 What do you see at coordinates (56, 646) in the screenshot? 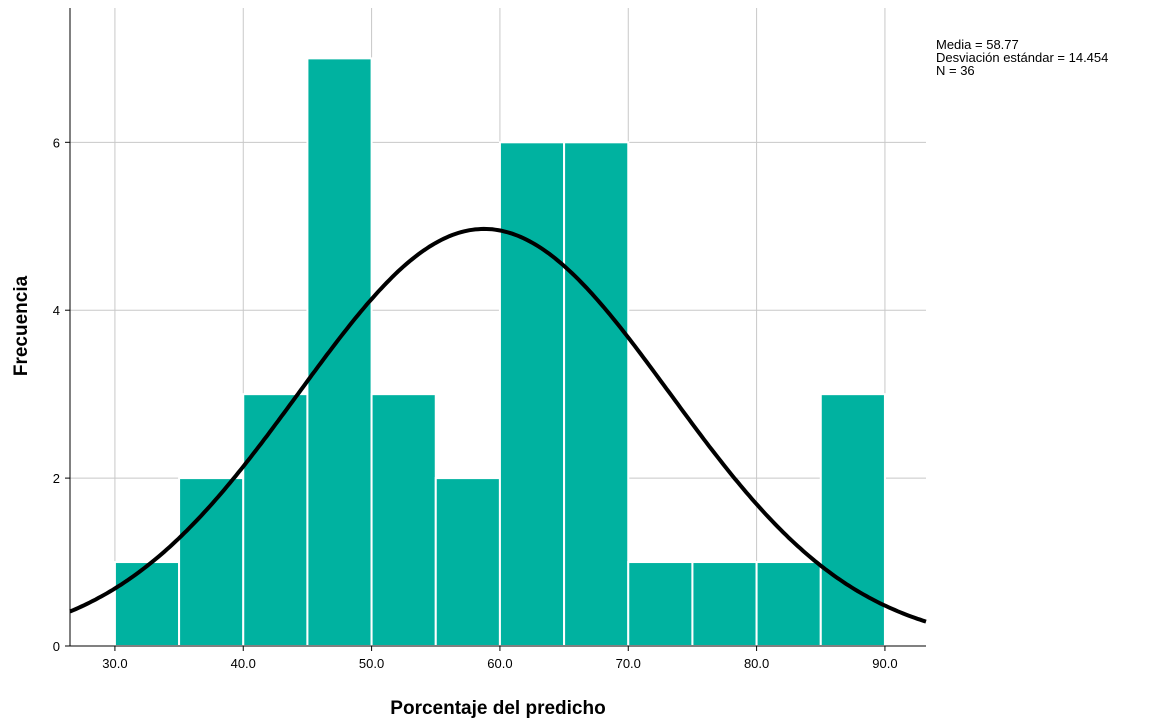
I see `y-tick-label: 0` at bounding box center [56, 646].